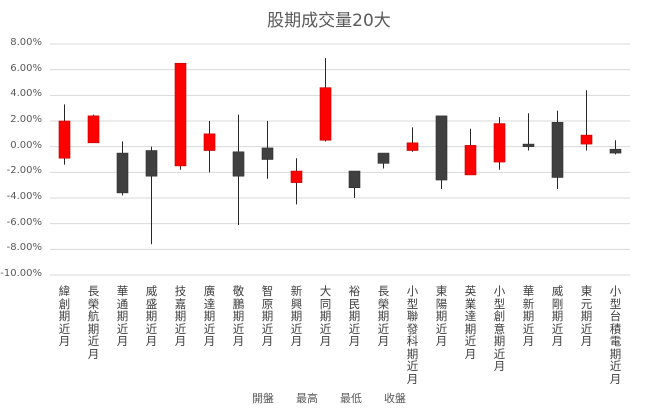 This screenshot has height=412, width=658. Describe the element at coordinates (586, 316) in the screenshot. I see `x-tick-label: 東元期近月` at that location.